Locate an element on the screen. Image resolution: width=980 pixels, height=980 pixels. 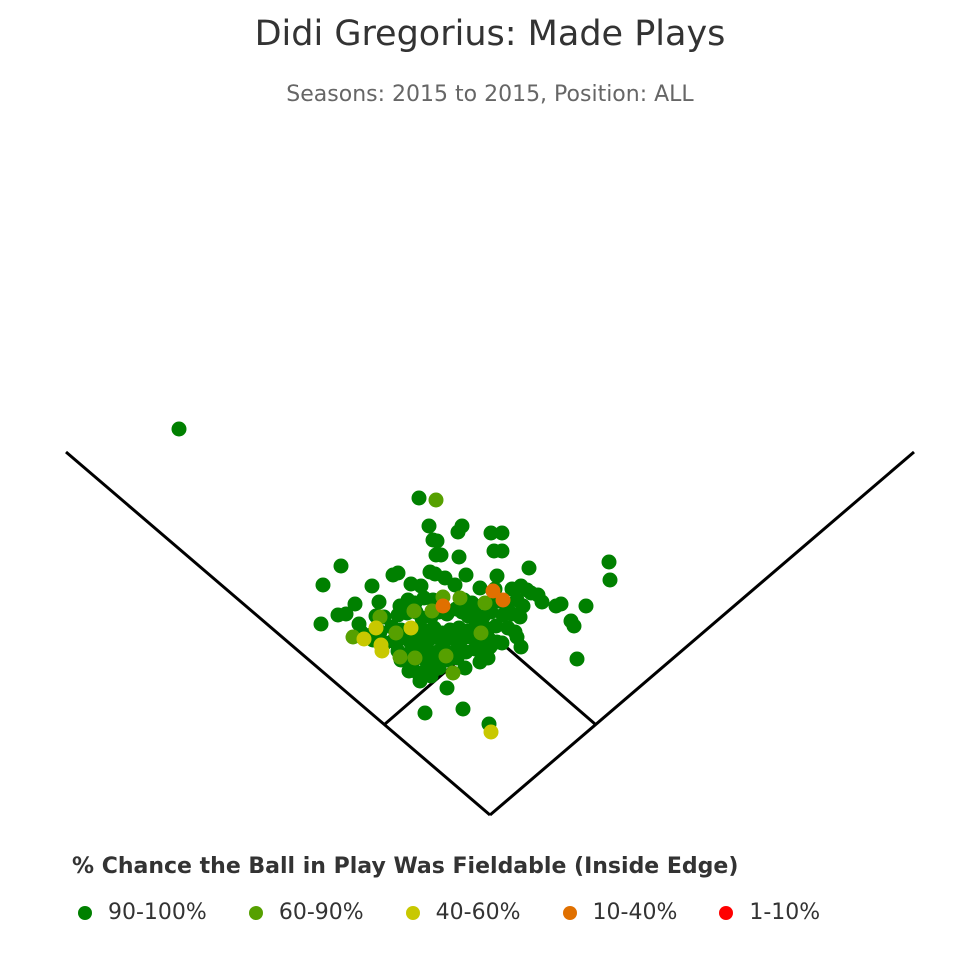
chart-subtitle: Seasons: 2015 to 2015, Position: ALL is located at coordinates (490, 94).